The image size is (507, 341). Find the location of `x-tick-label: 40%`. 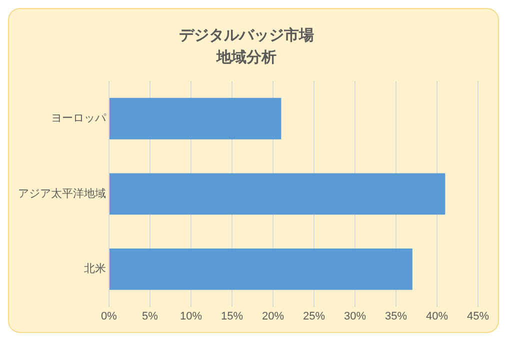

x-tick-label: 40% is located at coordinates (437, 316).